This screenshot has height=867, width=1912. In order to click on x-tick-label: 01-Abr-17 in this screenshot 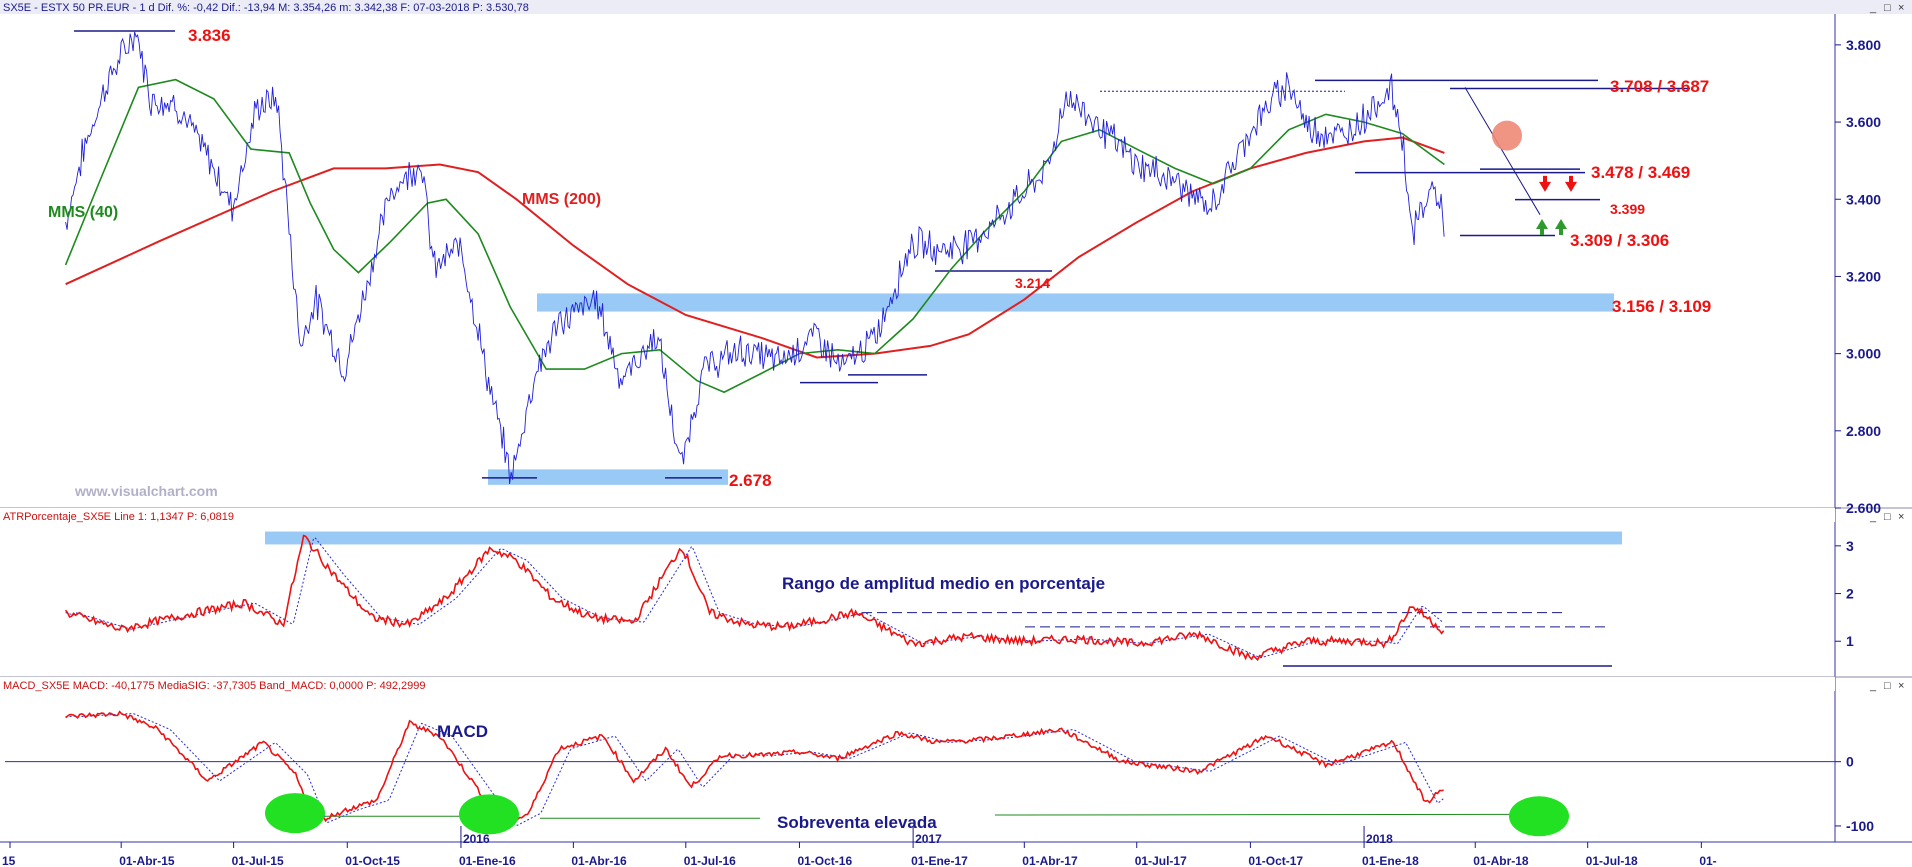, I will do `click(1050, 860)`.